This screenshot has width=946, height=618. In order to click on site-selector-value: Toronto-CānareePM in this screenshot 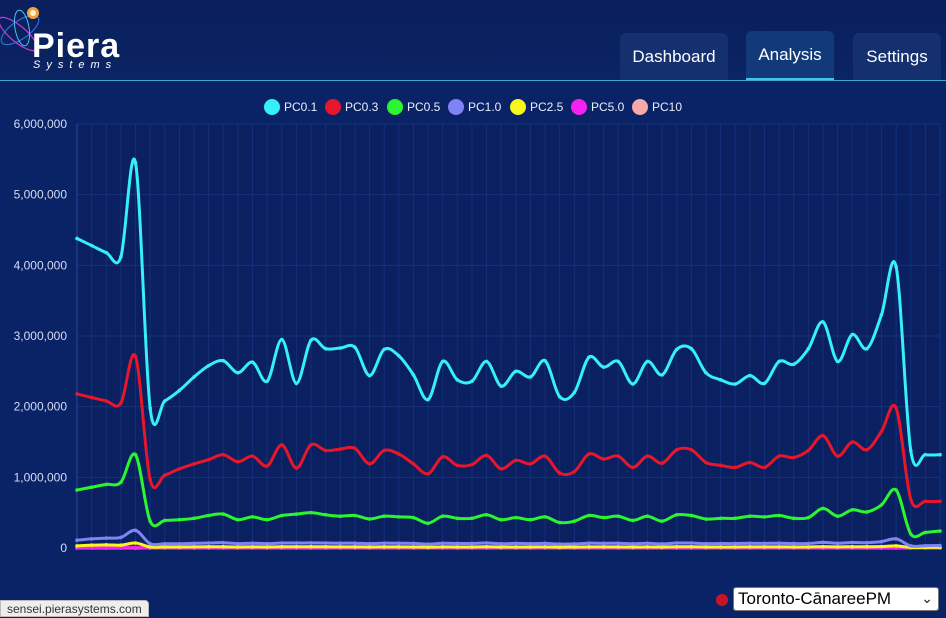, I will do `click(814, 599)`.